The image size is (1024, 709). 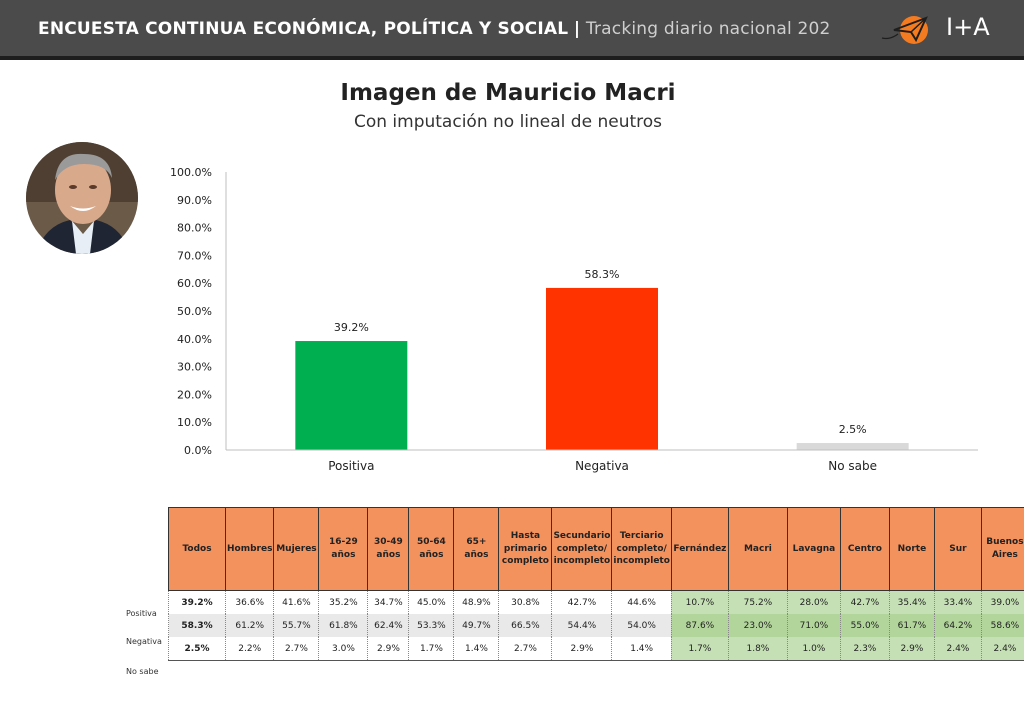 I want to click on column-header: Buenos Aires, so click(x=1002, y=549).